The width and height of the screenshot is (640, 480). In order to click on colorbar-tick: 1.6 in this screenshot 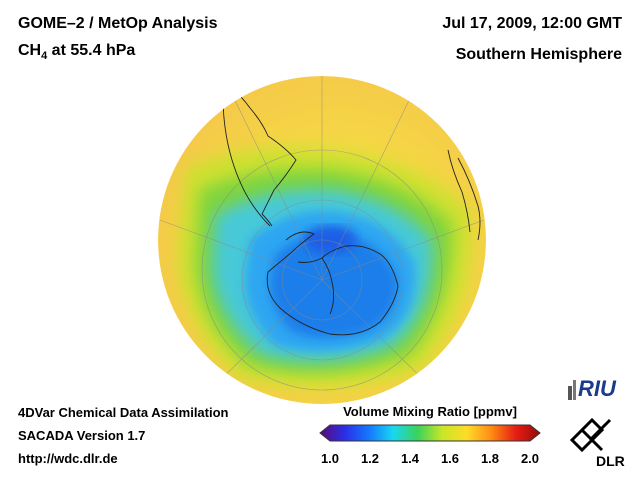, I will do `click(450, 458)`.